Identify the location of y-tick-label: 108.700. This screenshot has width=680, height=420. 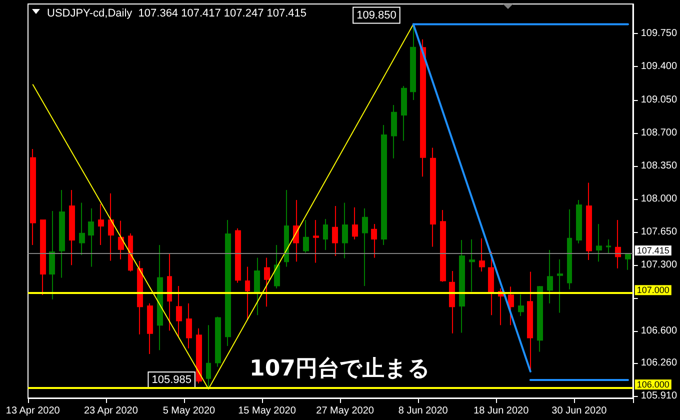
(659, 132).